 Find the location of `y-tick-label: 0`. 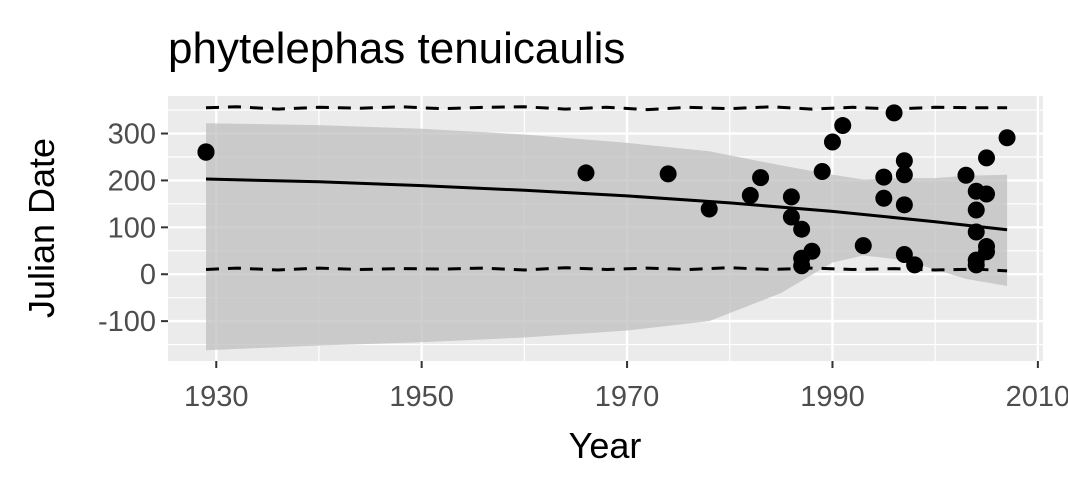

y-tick-label: 0 is located at coordinates (148, 275).